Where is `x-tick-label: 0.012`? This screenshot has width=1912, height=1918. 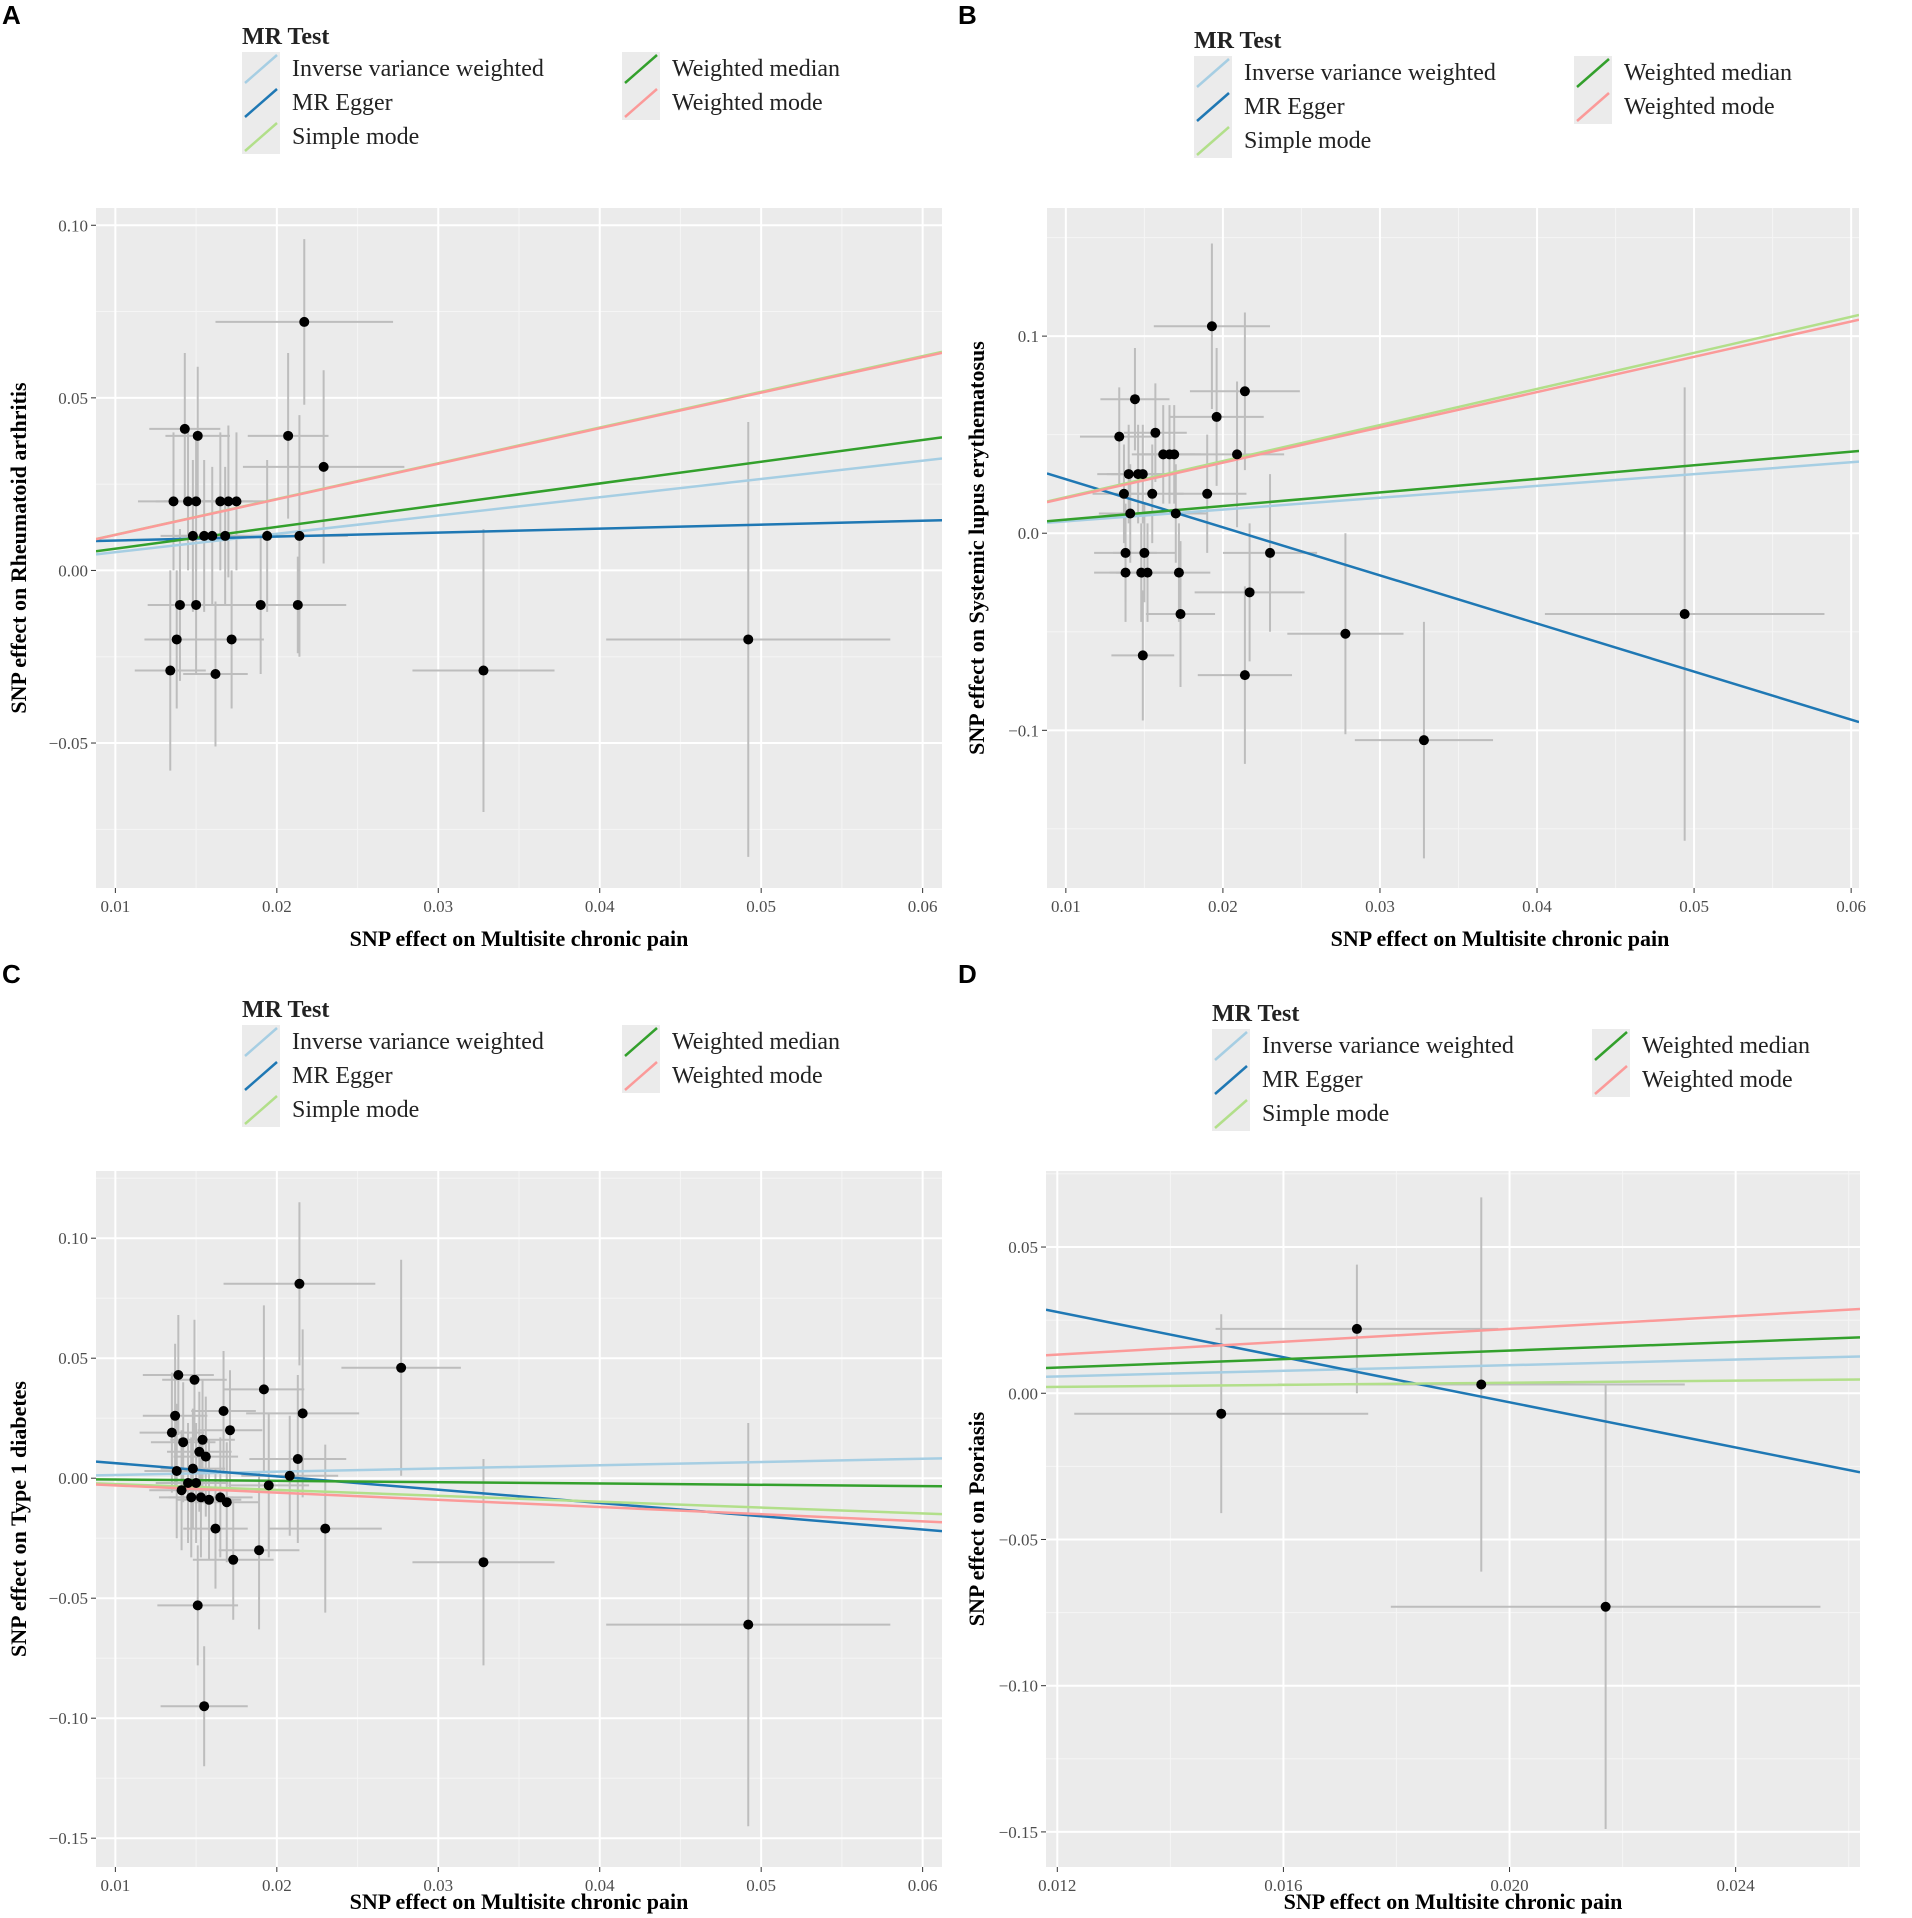
x-tick-label: 0.012 is located at coordinates (1057, 1885).